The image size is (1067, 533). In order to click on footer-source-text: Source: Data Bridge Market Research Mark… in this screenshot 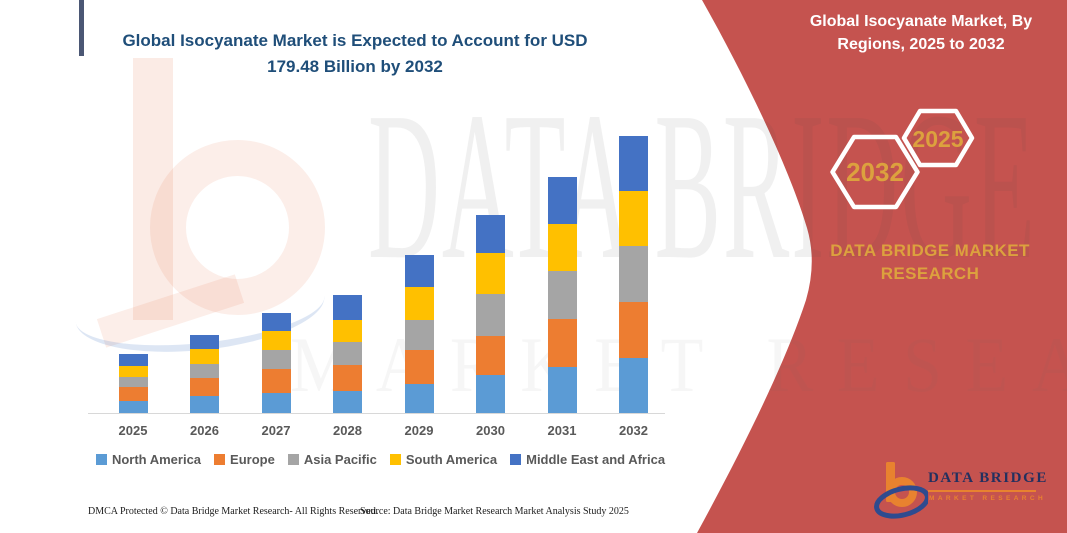, I will do `click(494, 511)`.